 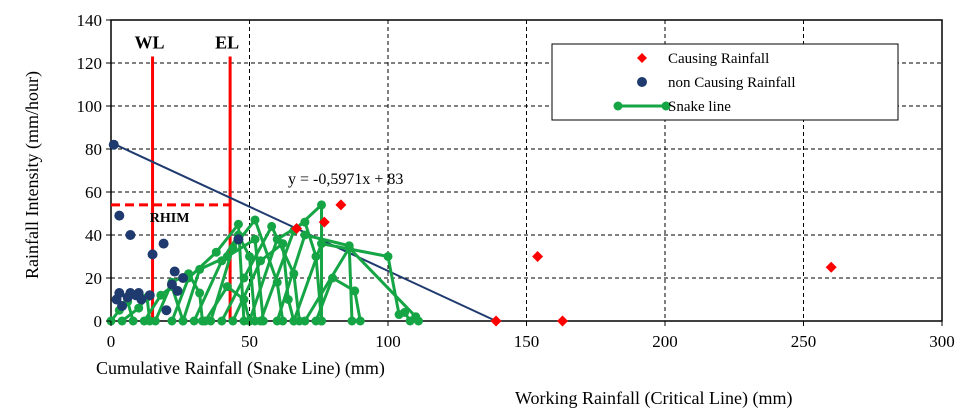 What do you see at coordinates (94, 171) in the screenshot?
I see `y-tick-labels: 0 20 40 60 80 100 120 140` at bounding box center [94, 171].